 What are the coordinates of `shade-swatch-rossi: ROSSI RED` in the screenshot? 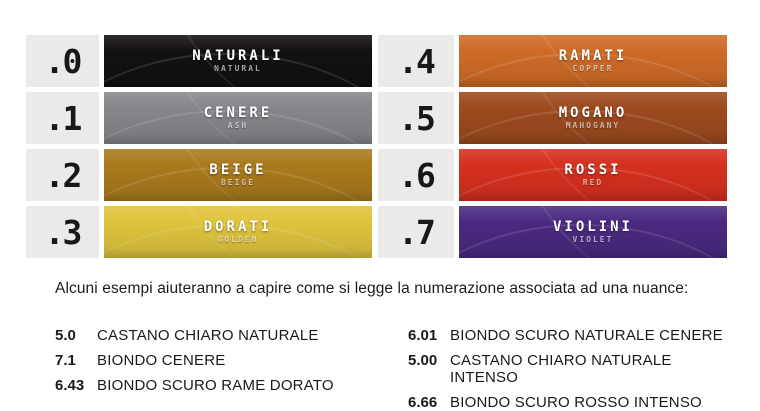 It's located at (593, 175).